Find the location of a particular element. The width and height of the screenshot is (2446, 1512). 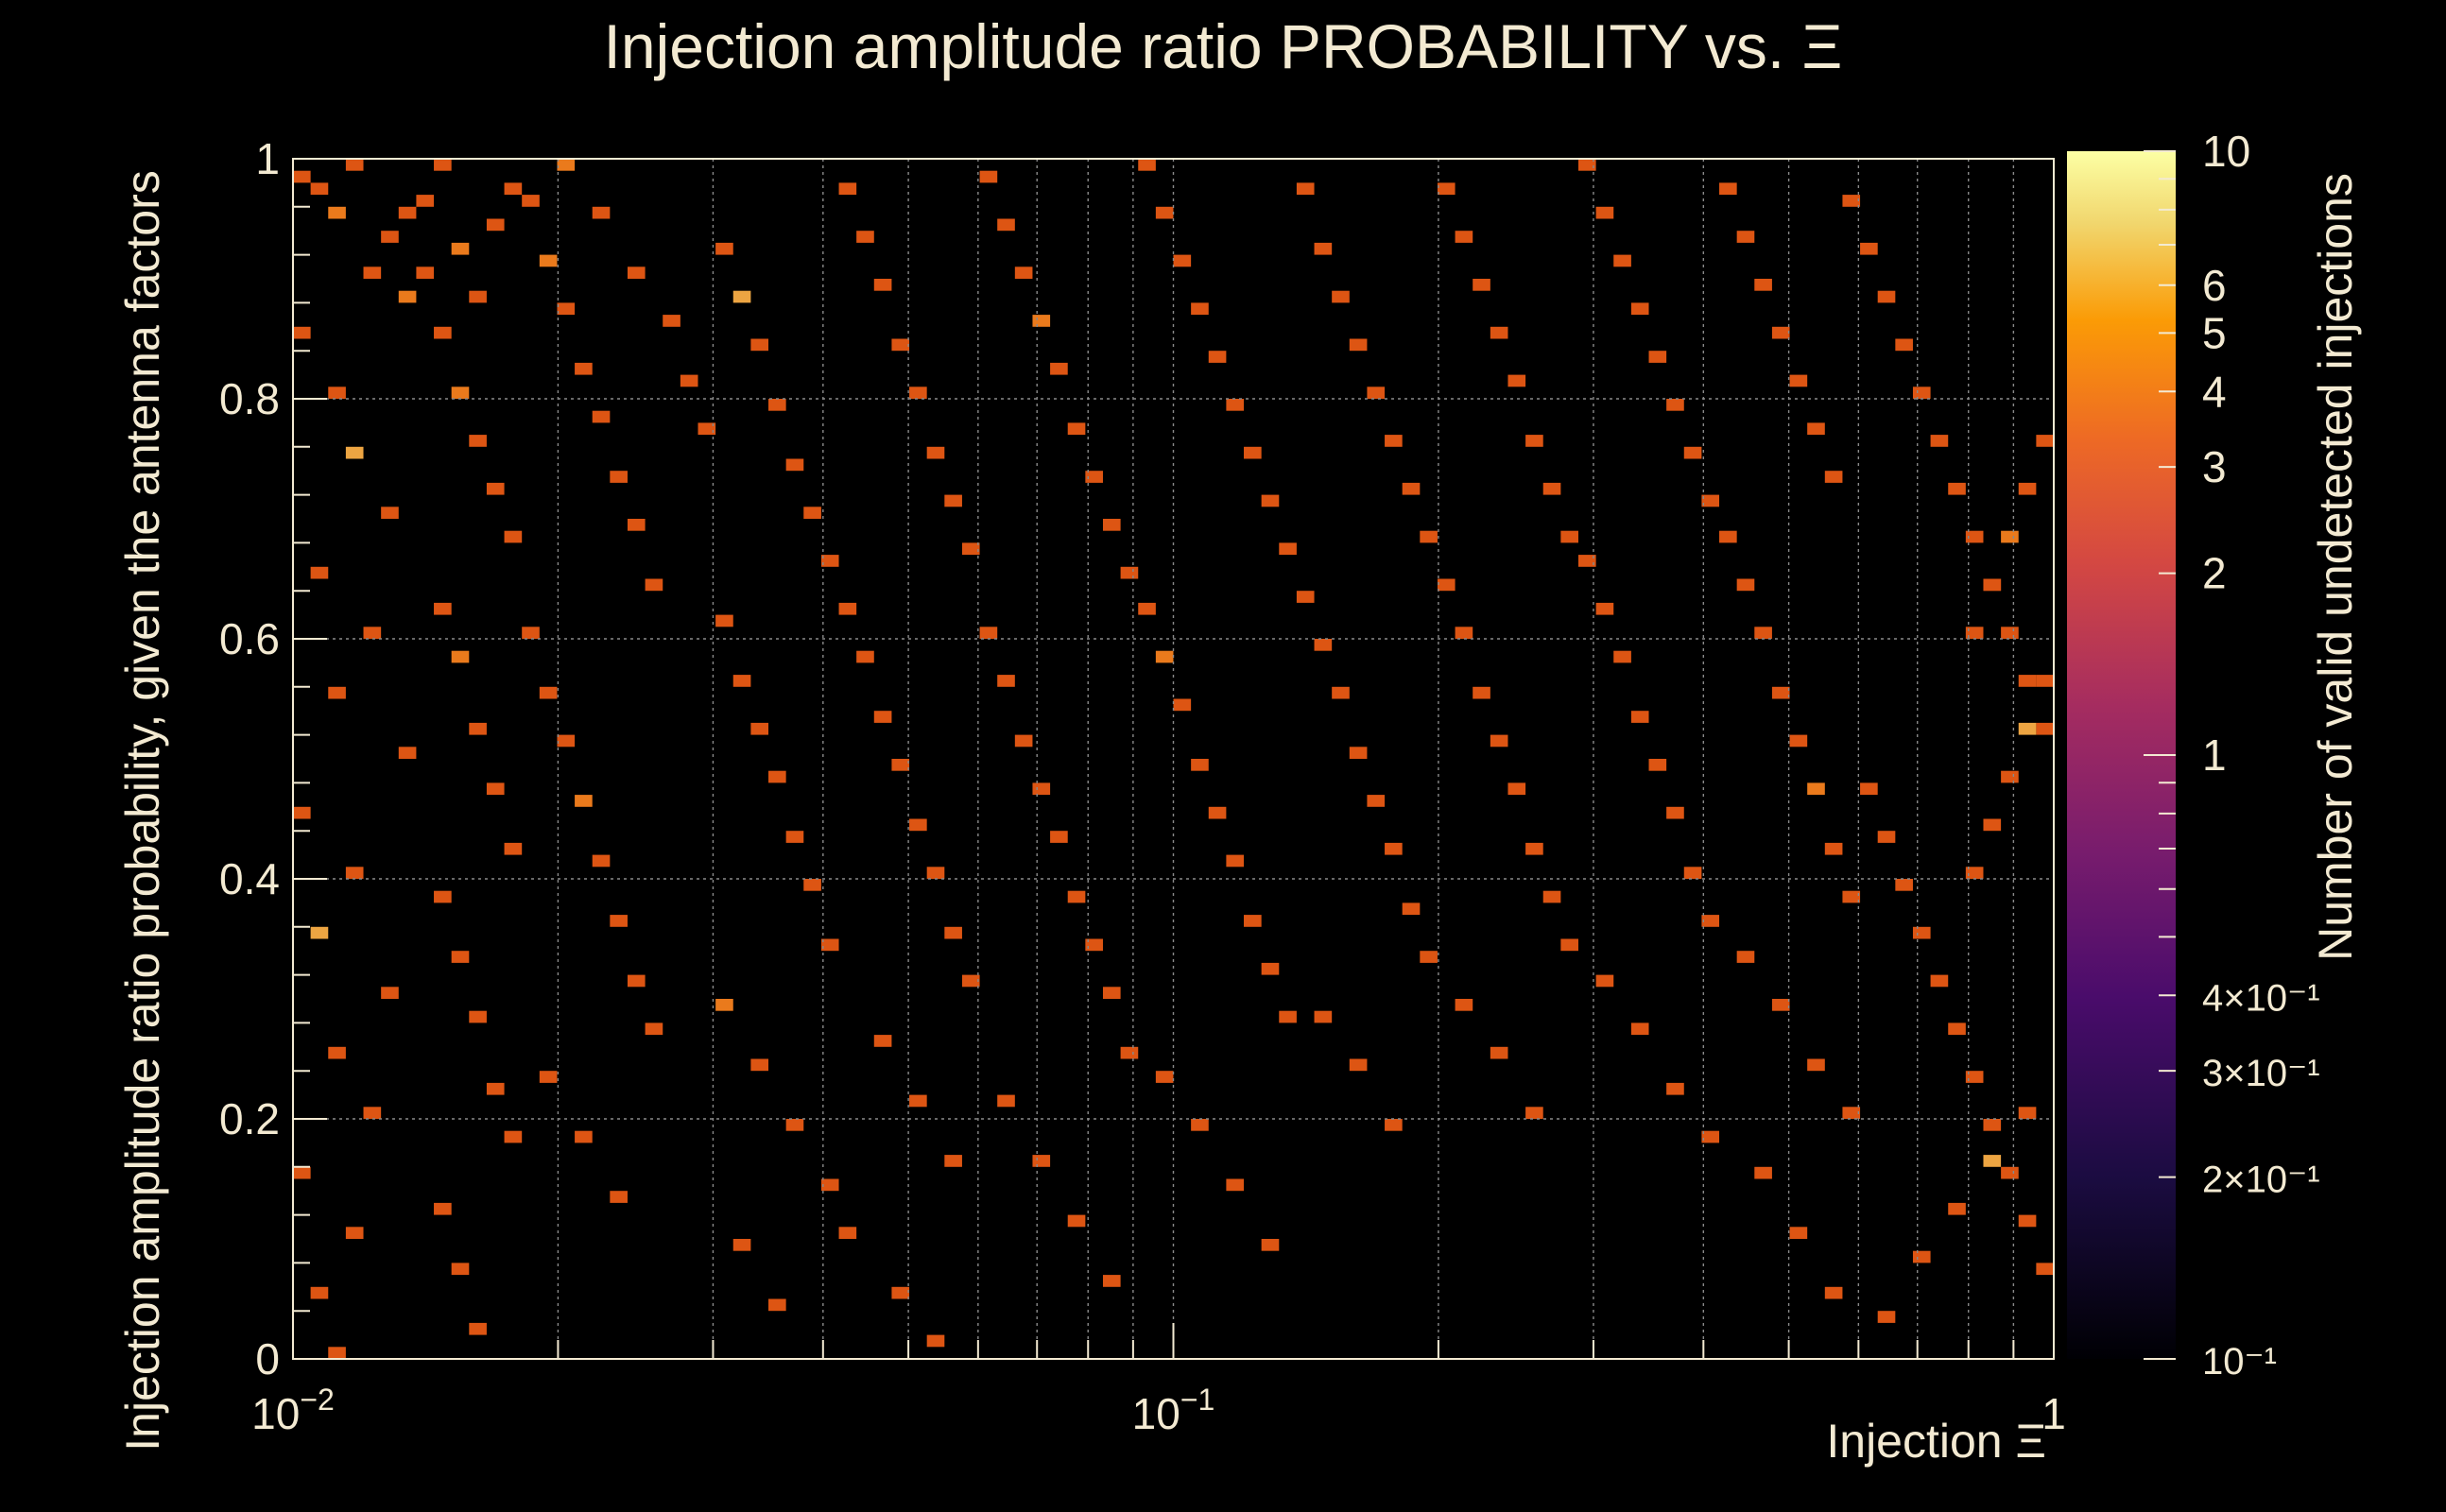

colorbar-tick-label: 2×10⁻¹ is located at coordinates (2261, 1180).